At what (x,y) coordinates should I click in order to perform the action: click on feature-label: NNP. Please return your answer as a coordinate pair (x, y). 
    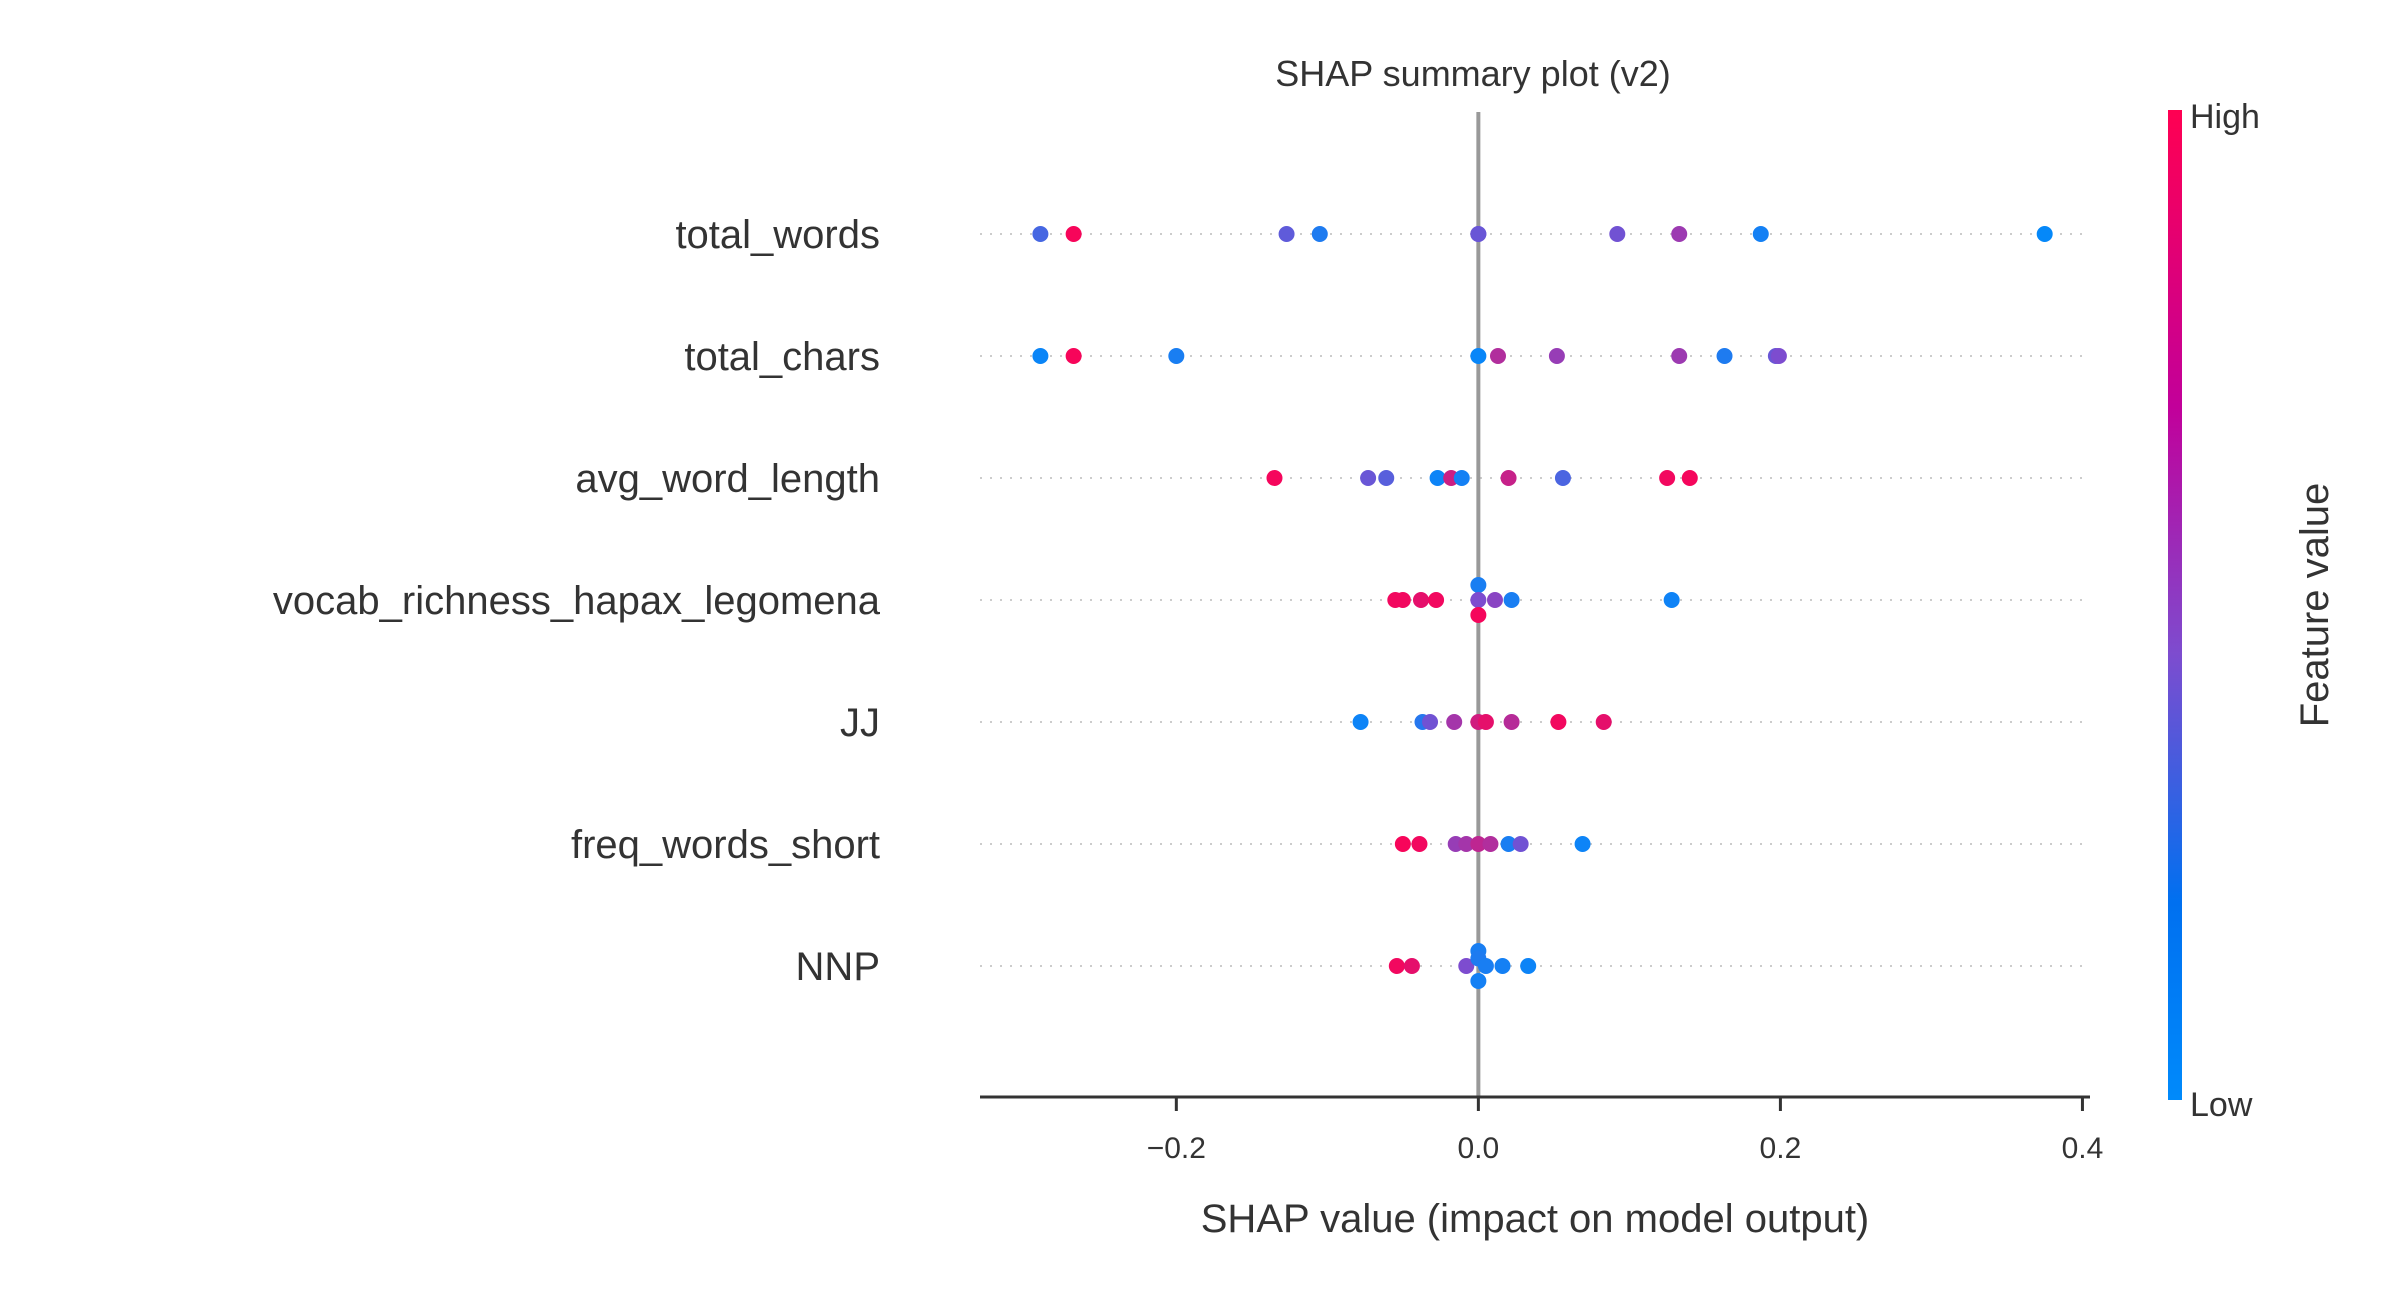
    Looking at the image, I should click on (838, 967).